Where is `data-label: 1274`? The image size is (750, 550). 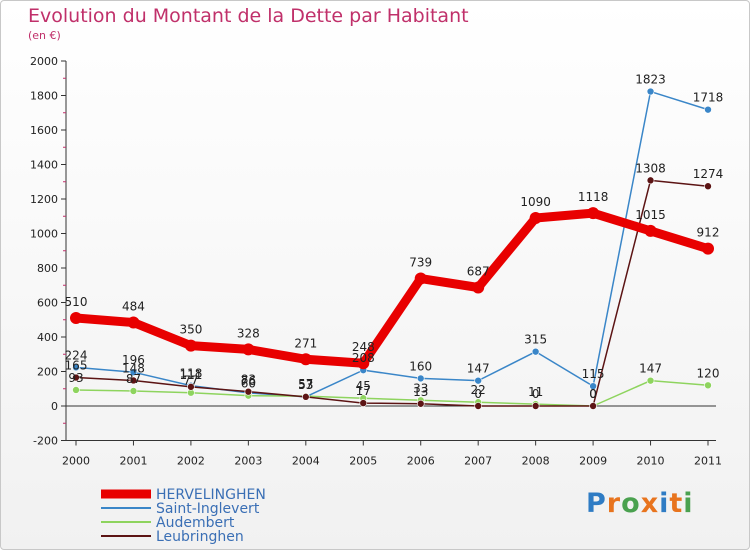
data-label: 1274 is located at coordinates (708, 174).